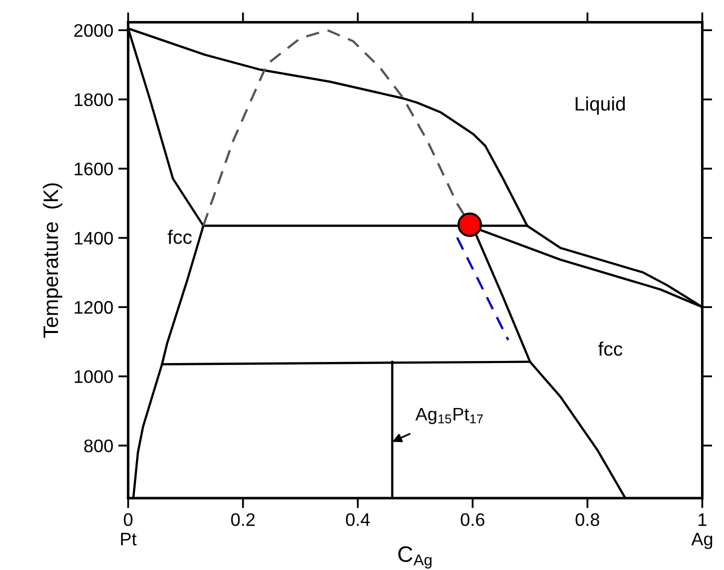 This screenshot has width=724, height=570. What do you see at coordinates (415, 557) in the screenshot?
I see `x-axis-title: C$_{Ag}$` at bounding box center [415, 557].